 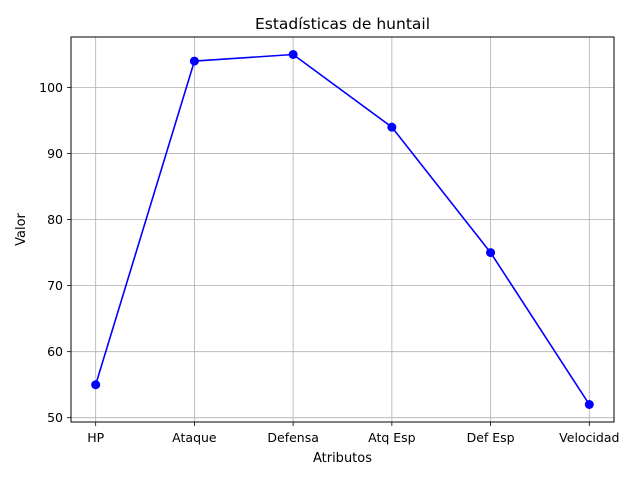 What do you see at coordinates (55, 219) in the screenshot?
I see `y-tick-label: 80` at bounding box center [55, 219].